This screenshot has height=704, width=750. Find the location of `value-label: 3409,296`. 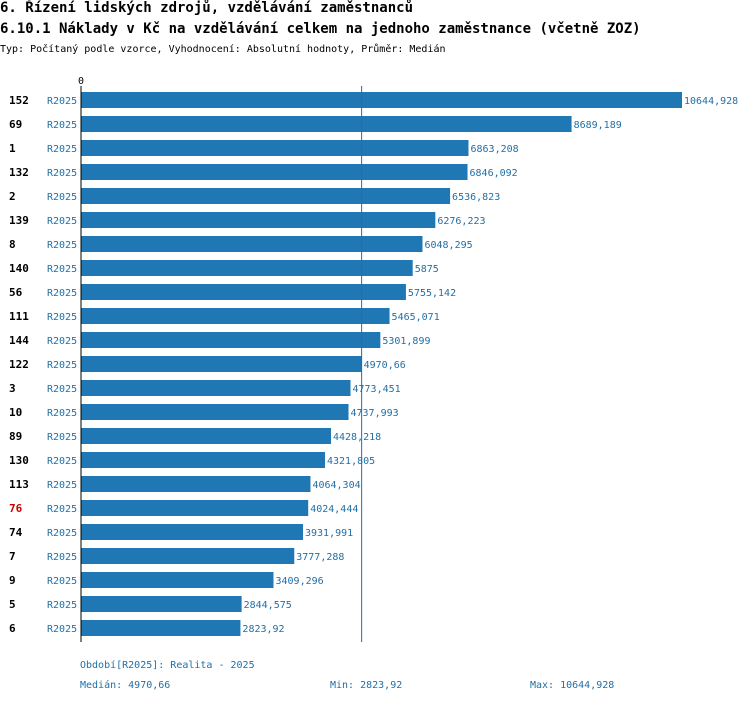

value-label: 3409,296 is located at coordinates (299, 581).